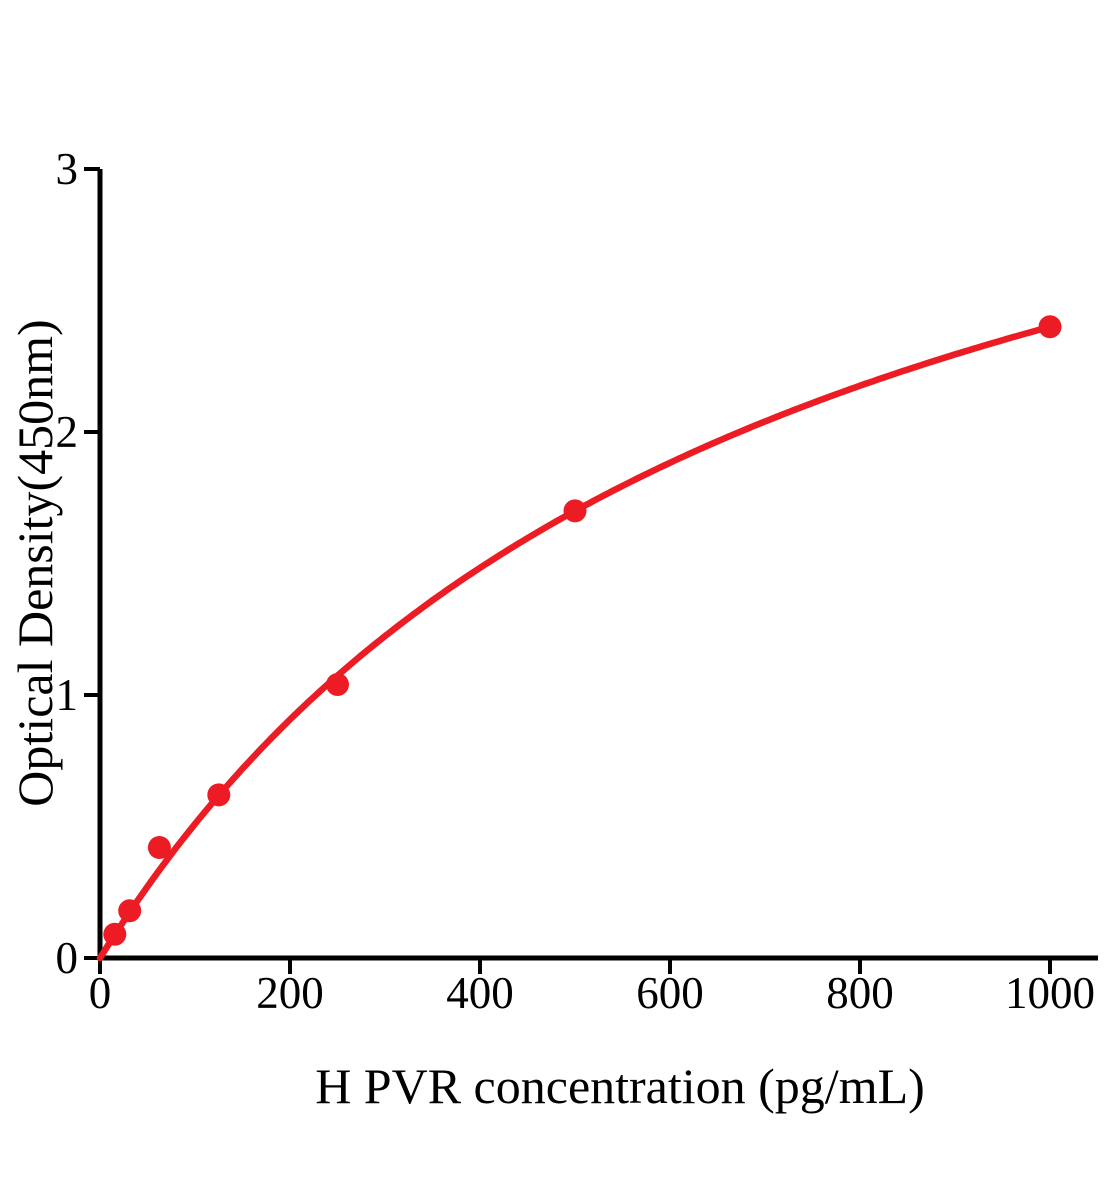  I want to click on x-tick-label: 1000, so click(1050, 993).